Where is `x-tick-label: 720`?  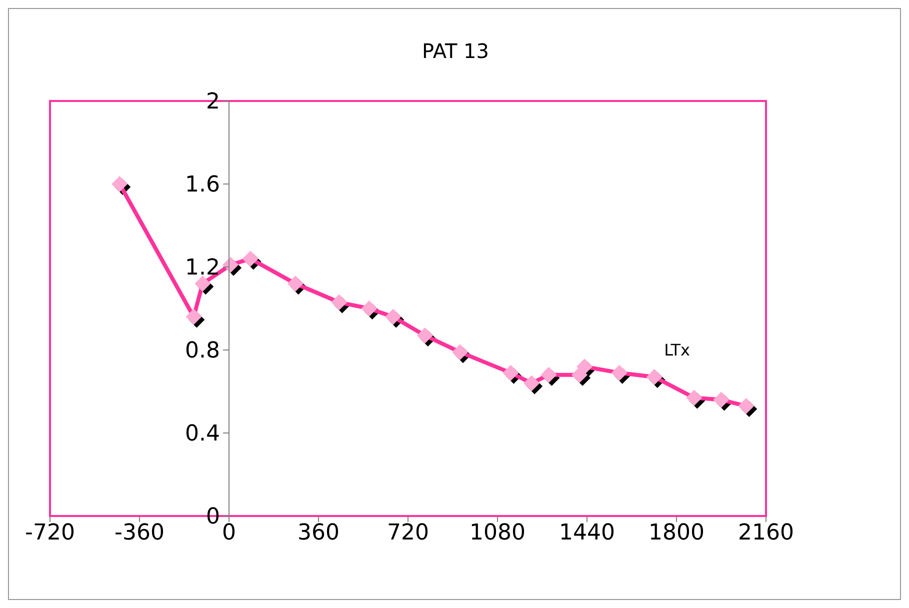 x-tick-label: 720 is located at coordinates (408, 533).